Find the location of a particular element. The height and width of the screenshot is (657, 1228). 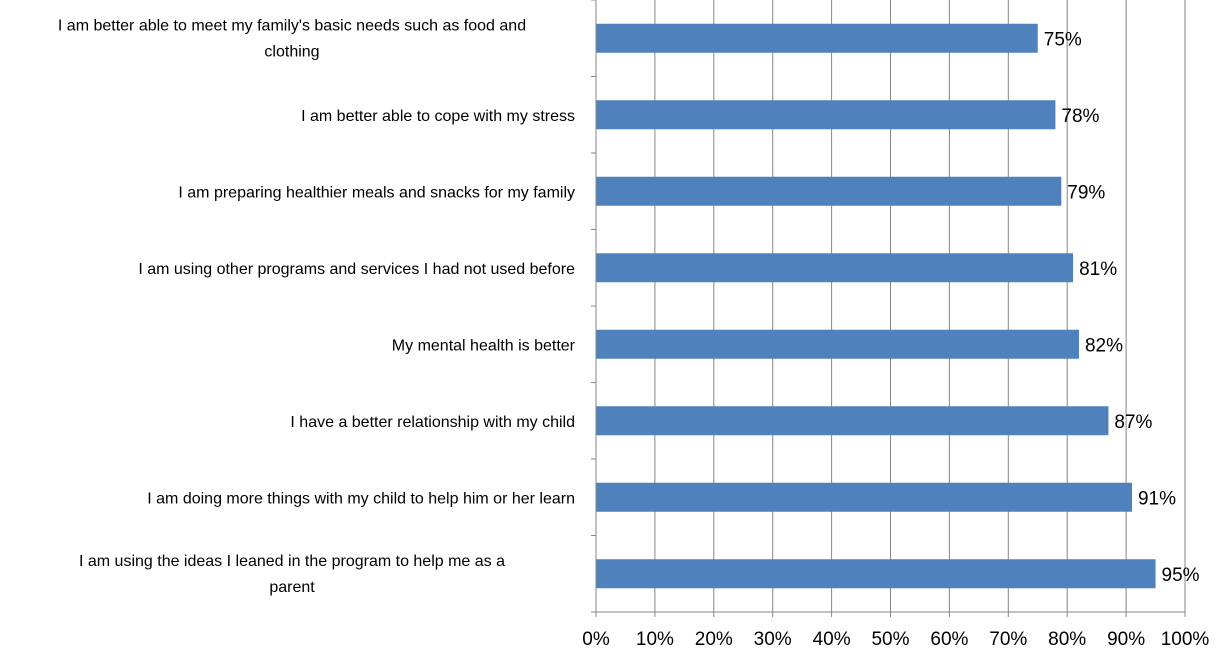

x-tick-label: 40% is located at coordinates (832, 639).